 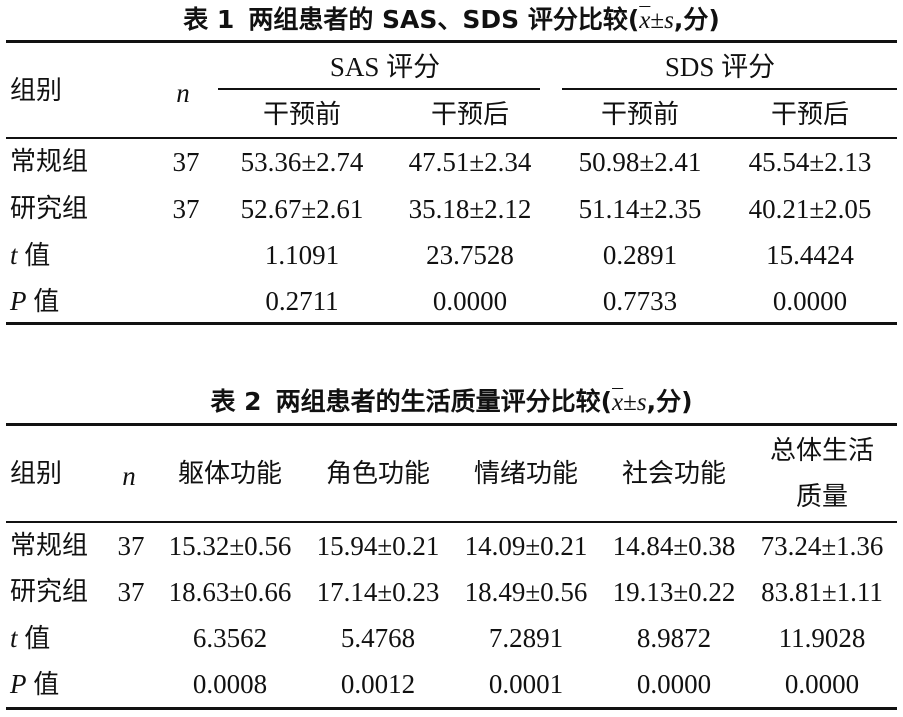 I want to click on table1-top-rule, so click(x=451, y=41).